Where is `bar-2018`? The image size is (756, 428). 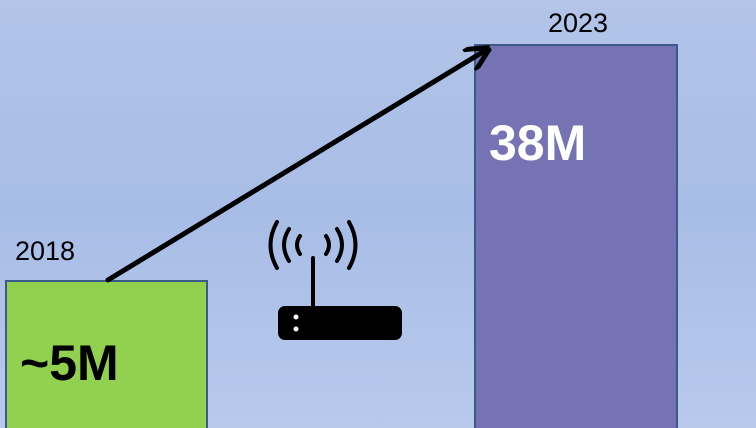
bar-2018 is located at coordinates (106, 354).